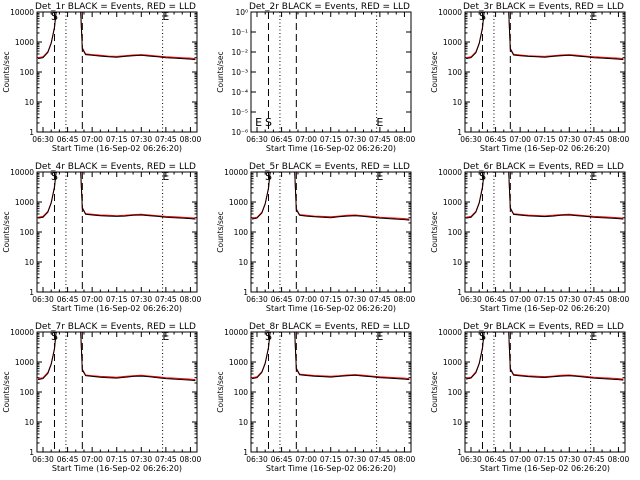 The width and height of the screenshot is (640, 480). I want to click on y-tick-label: 10⁻⁵, so click(239, 112).